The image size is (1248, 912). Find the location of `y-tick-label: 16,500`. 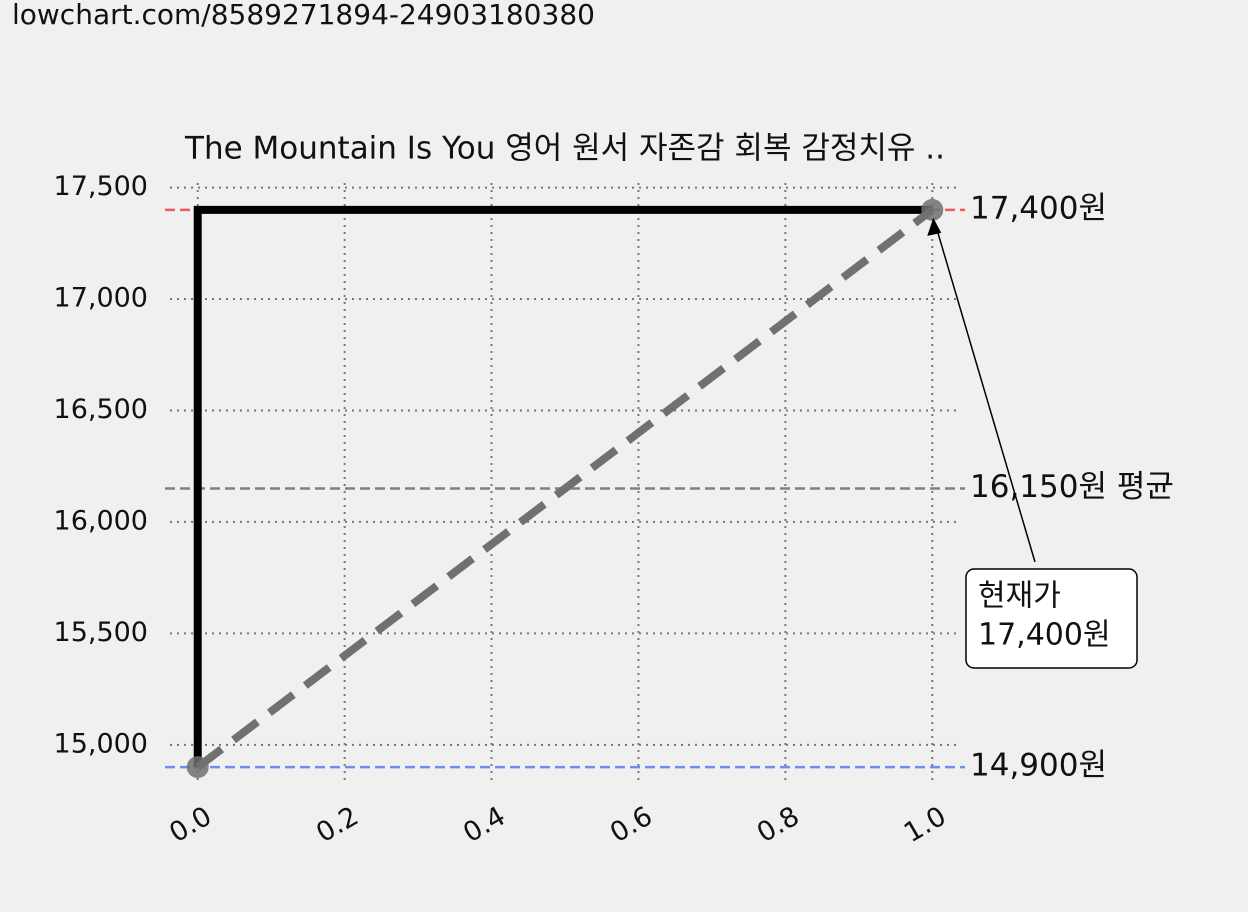

y-tick-label: 16,500 is located at coordinates (101, 409).